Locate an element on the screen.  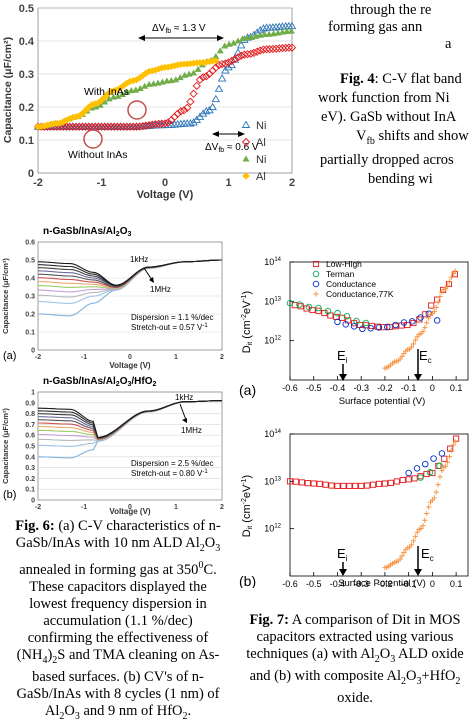
fig4-annot-bottom: ΔVfb ≈ 0.6 V is located at coordinates (232, 148).